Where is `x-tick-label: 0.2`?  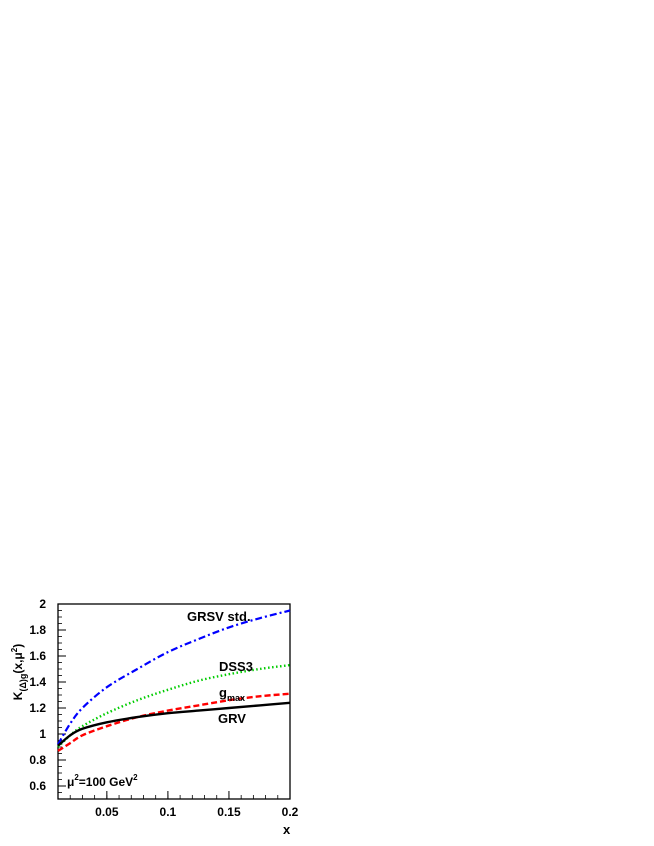 x-tick-label: 0.2 is located at coordinates (290, 812).